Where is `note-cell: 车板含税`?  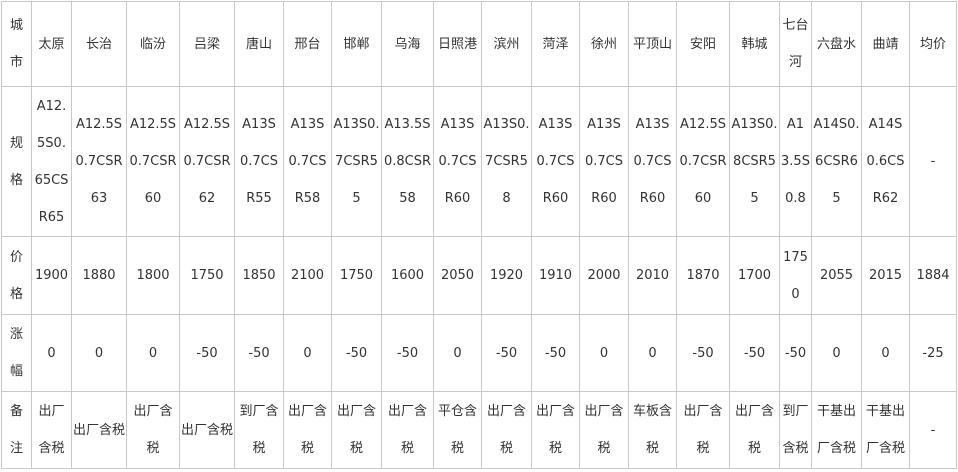 note-cell: 车板含税 is located at coordinates (652, 430).